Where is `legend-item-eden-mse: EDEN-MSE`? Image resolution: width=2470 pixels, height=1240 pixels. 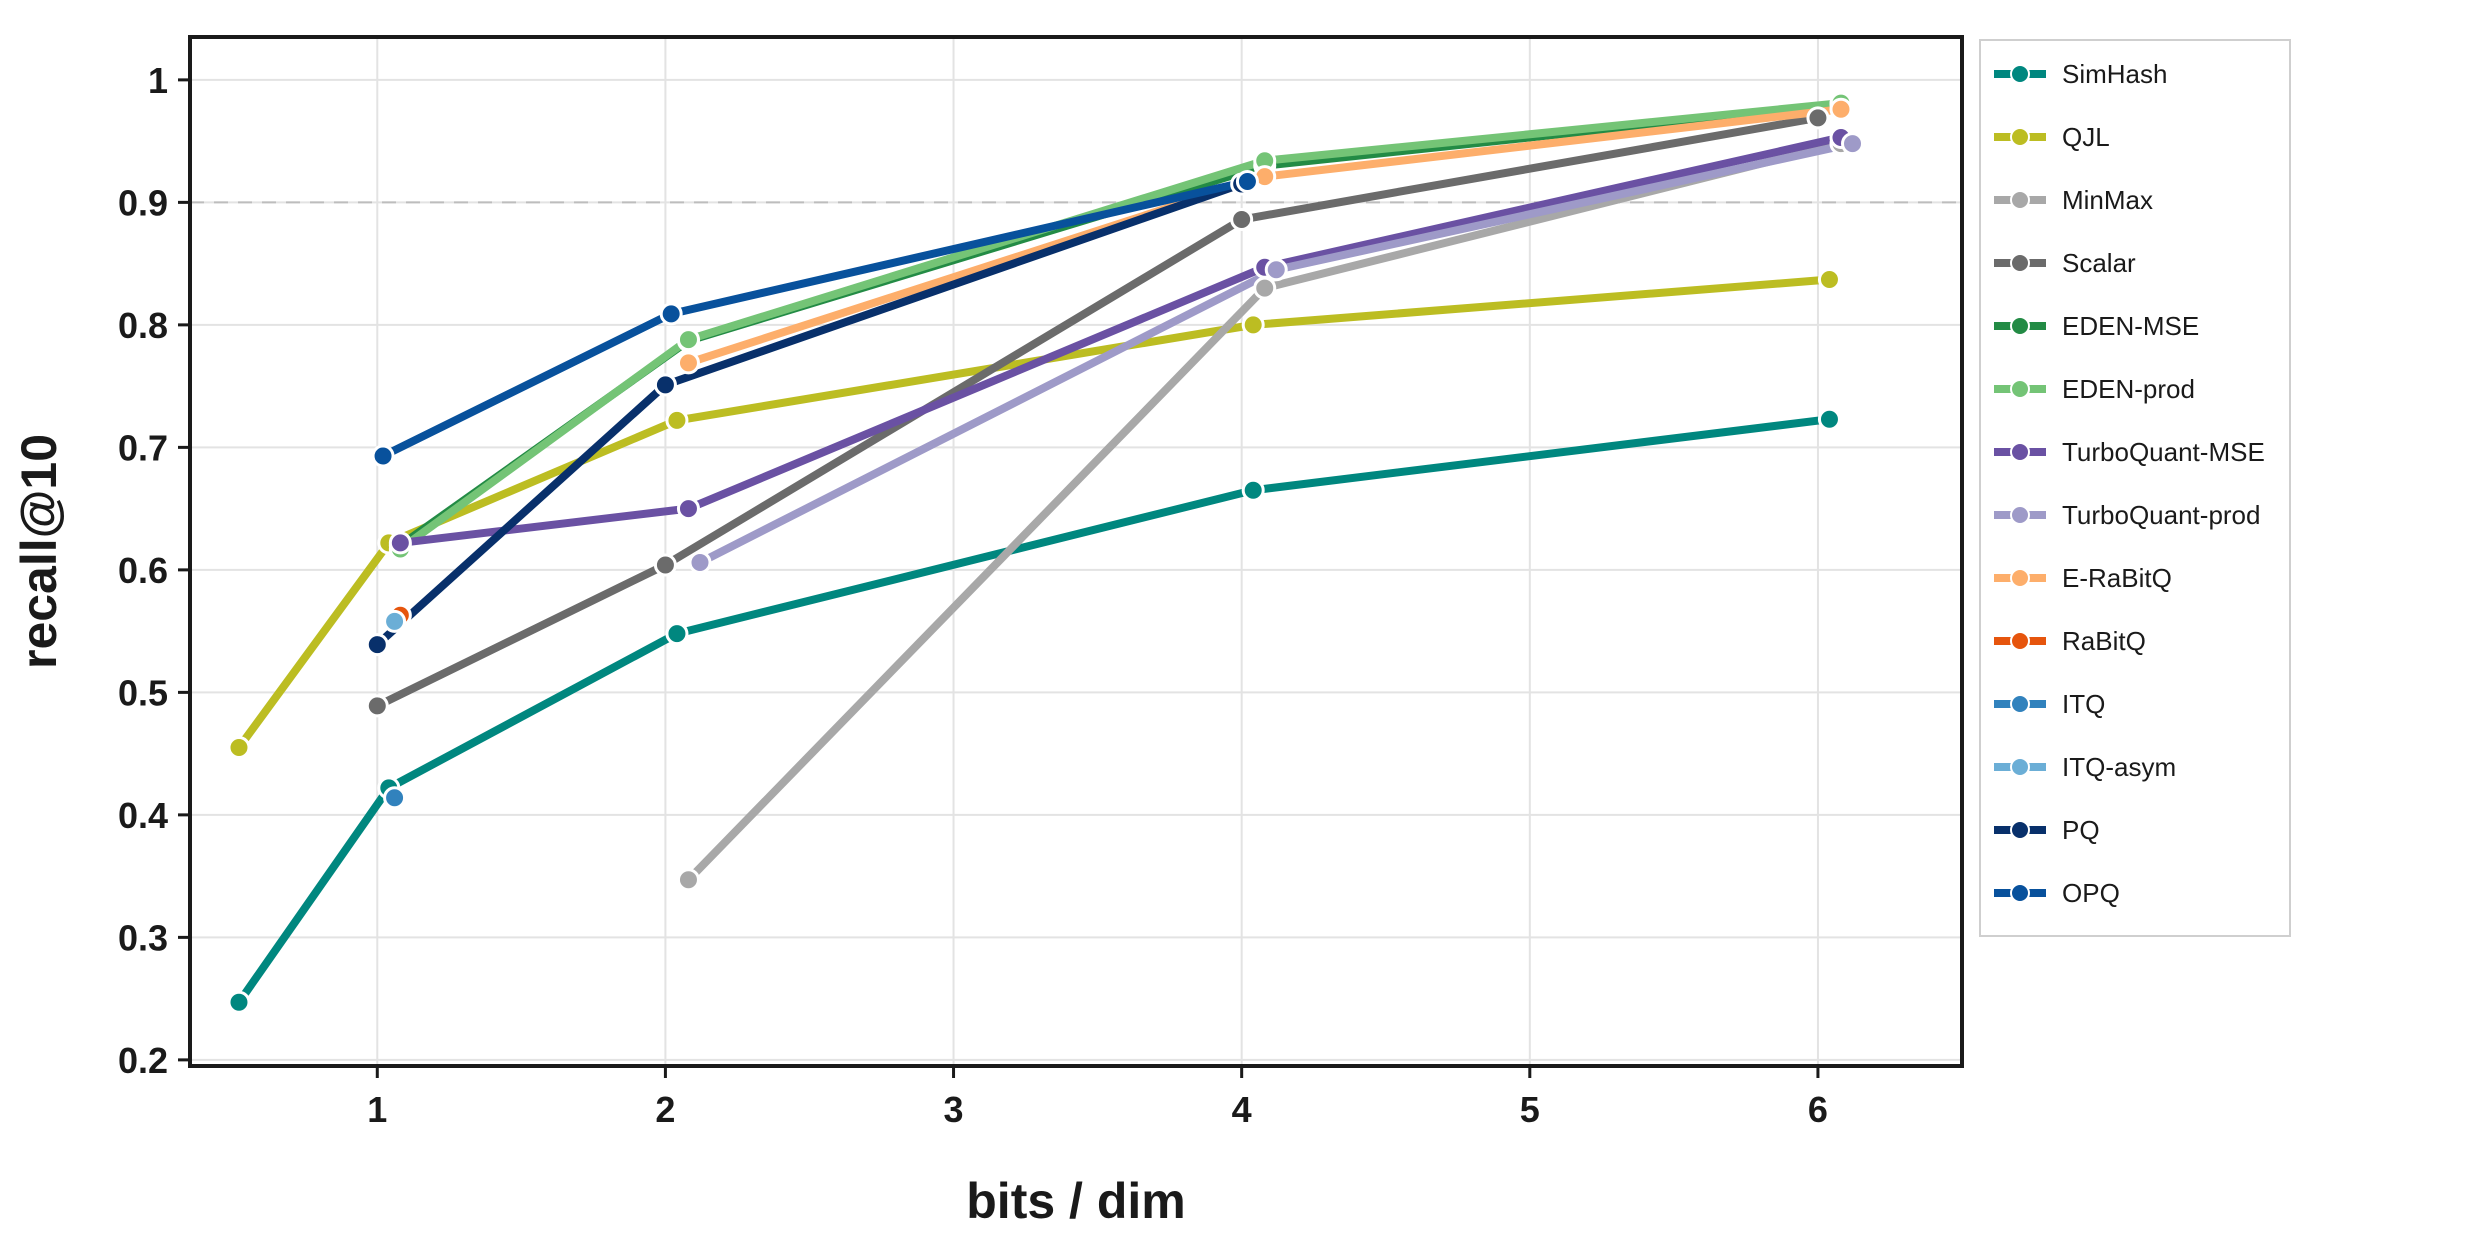
legend-item-eden-mse: EDEN-MSE is located at coordinates (2096, 326).